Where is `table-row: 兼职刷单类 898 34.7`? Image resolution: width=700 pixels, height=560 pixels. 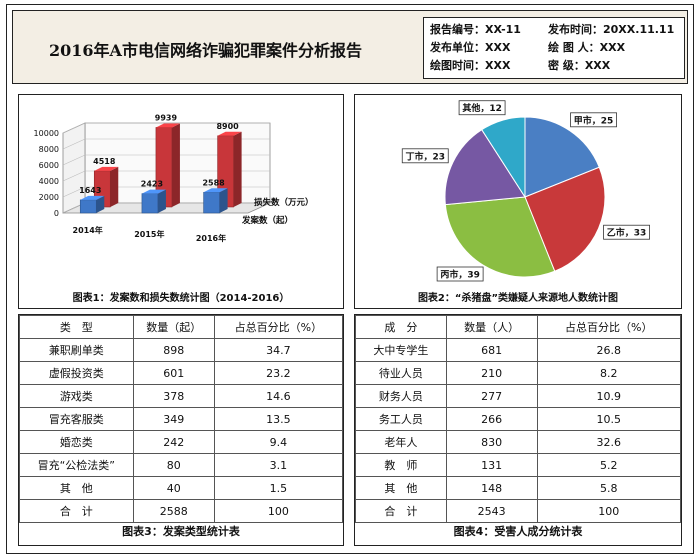
table-row: 兼职刷单类 898 34.7 is located at coordinates (181, 350).